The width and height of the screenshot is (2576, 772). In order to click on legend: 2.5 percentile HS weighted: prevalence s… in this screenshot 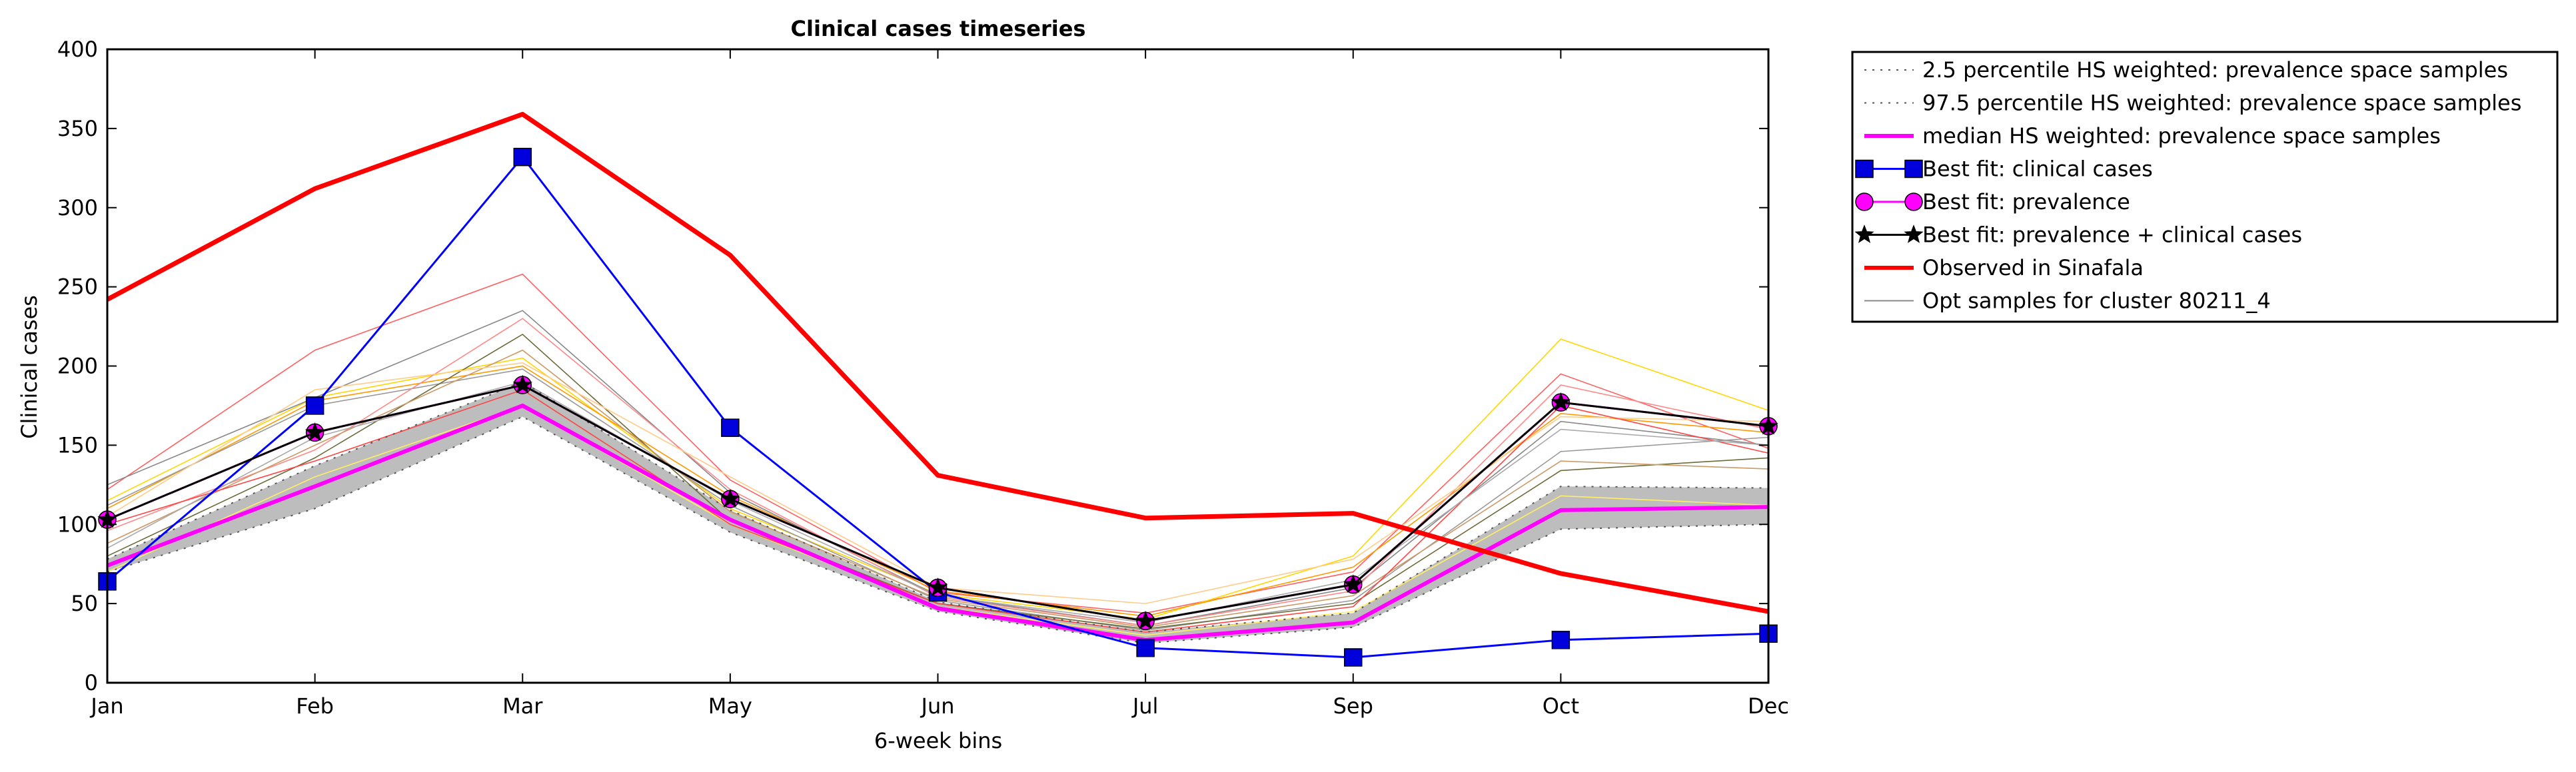, I will do `click(2205, 187)`.